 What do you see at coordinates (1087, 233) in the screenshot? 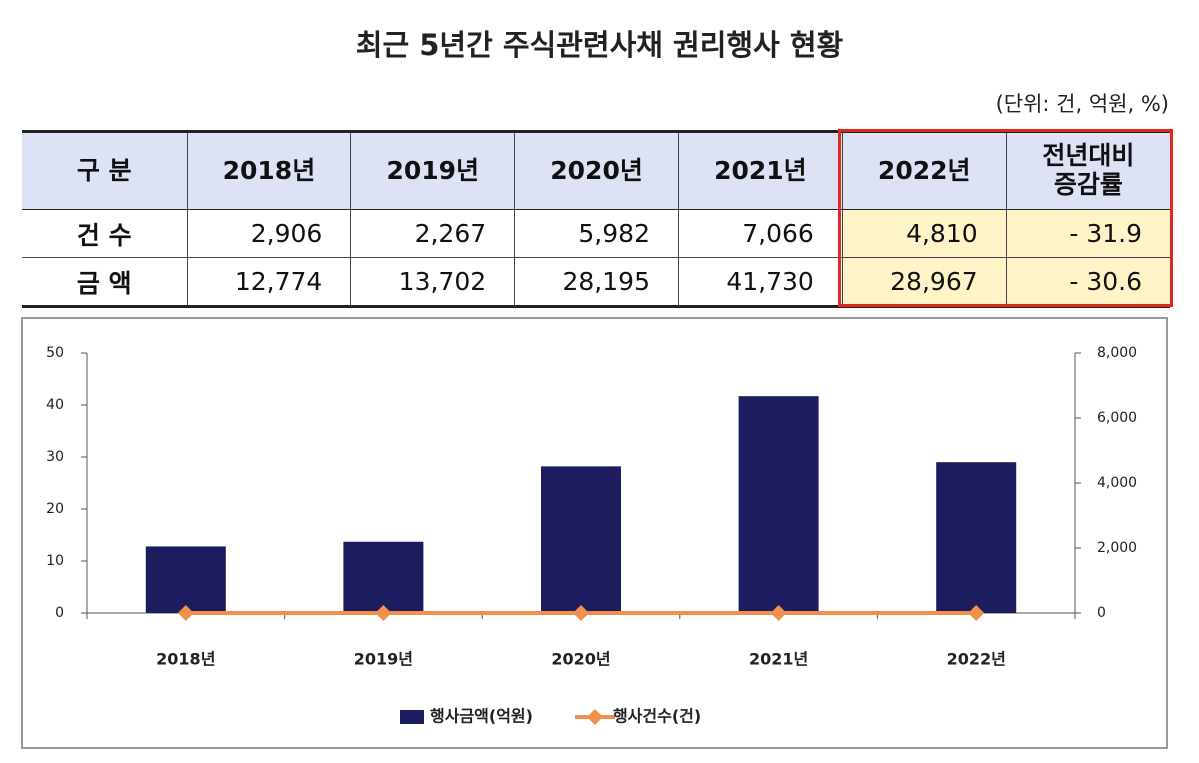
I see `cell: - 31.9` at bounding box center [1087, 233].